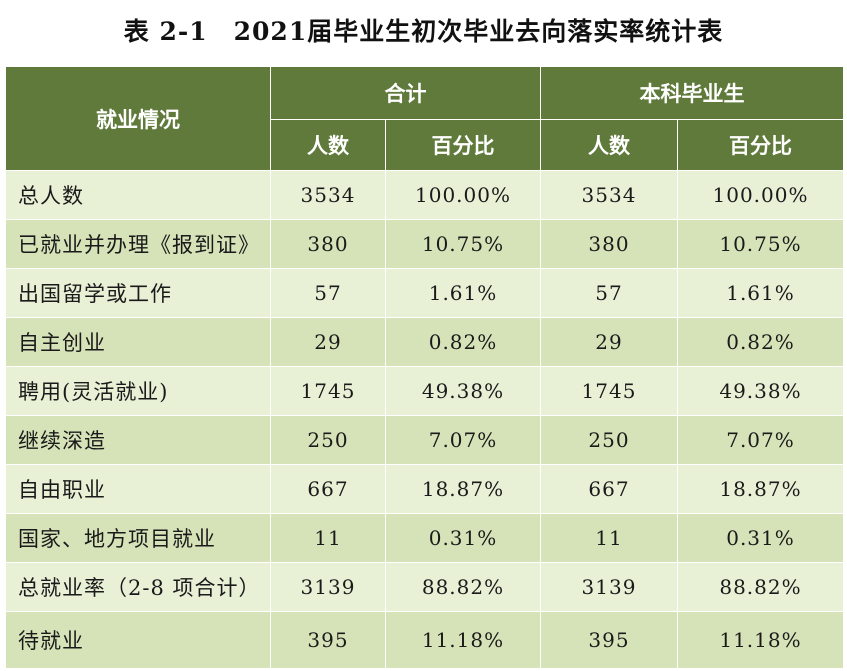  Describe the element at coordinates (609, 195) in the screenshot. I see `undergrad-count-cell: 3534` at that location.